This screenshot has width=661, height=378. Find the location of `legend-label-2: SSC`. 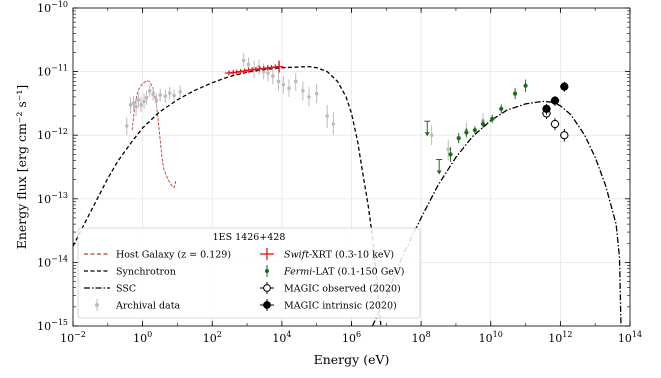

legend-label-2: SSC is located at coordinates (126, 289).